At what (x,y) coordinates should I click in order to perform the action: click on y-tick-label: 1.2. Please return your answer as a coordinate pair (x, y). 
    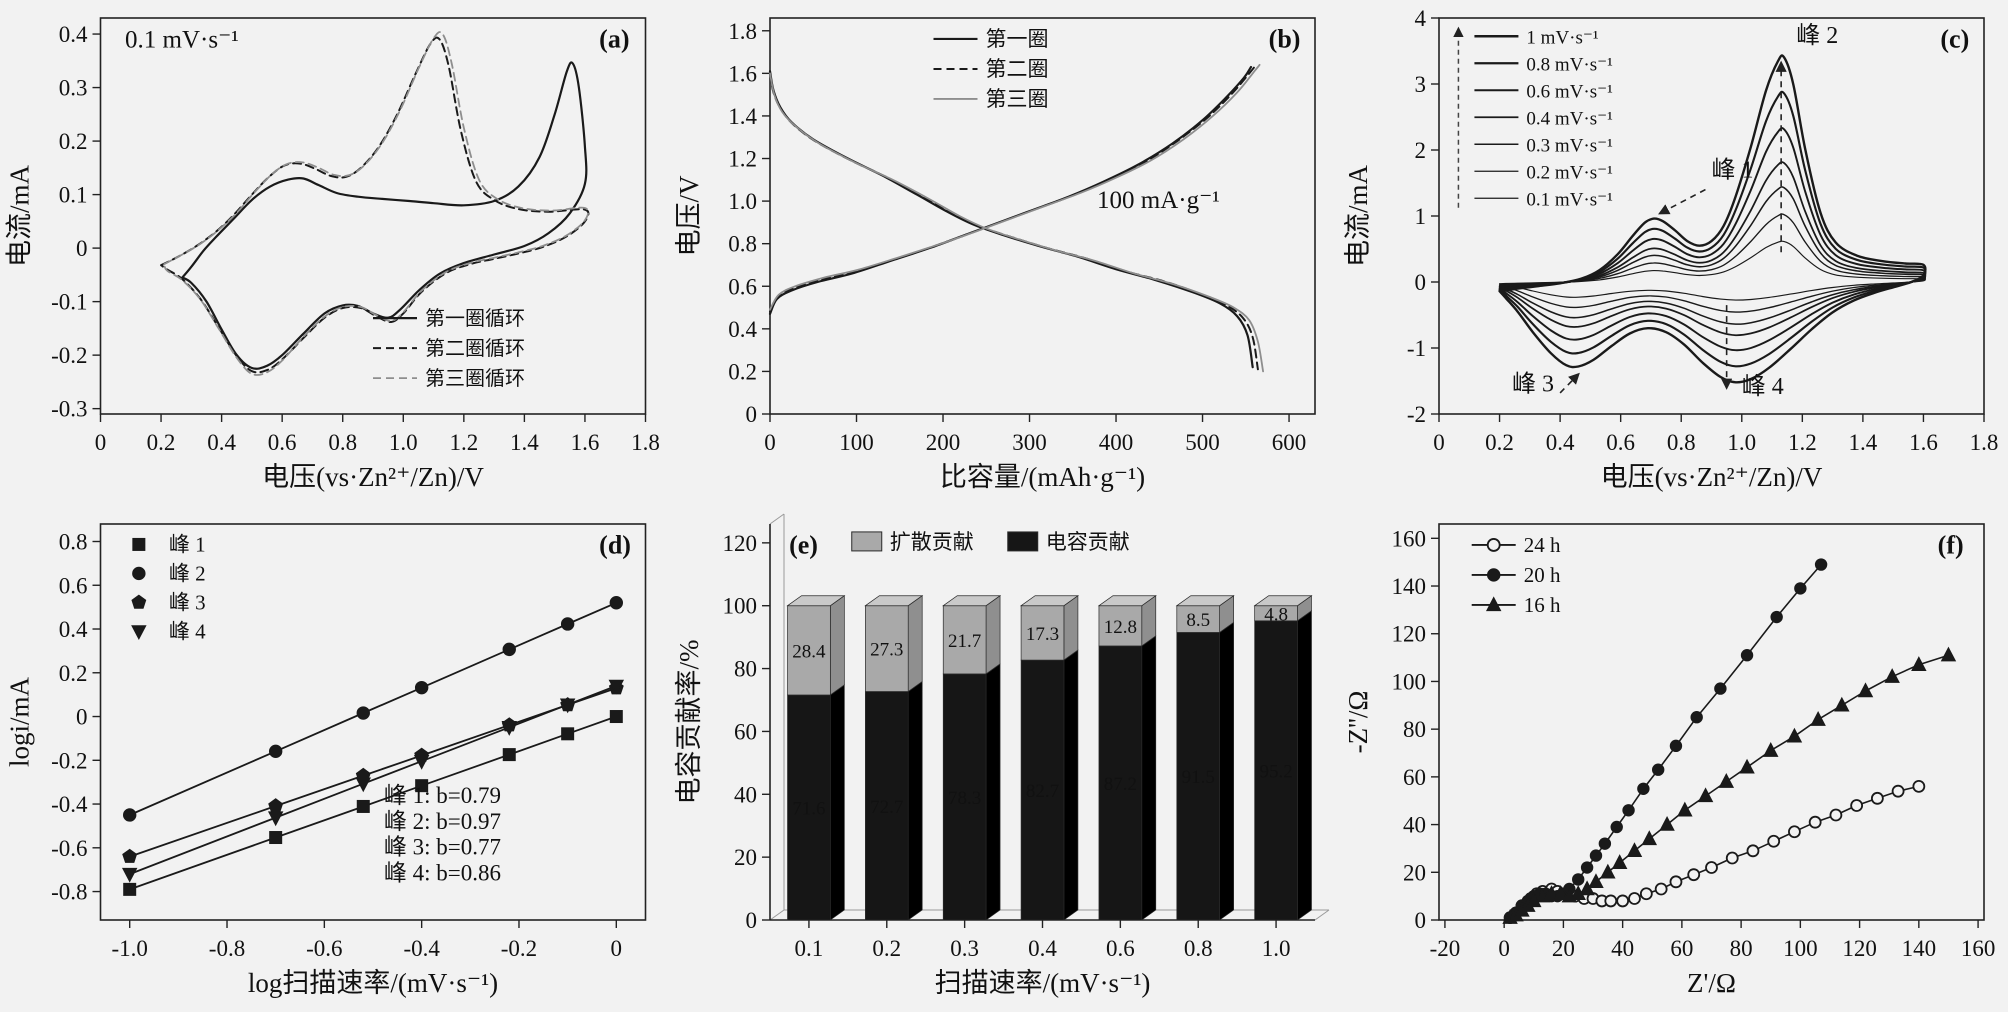
    Looking at the image, I should click on (742, 159).